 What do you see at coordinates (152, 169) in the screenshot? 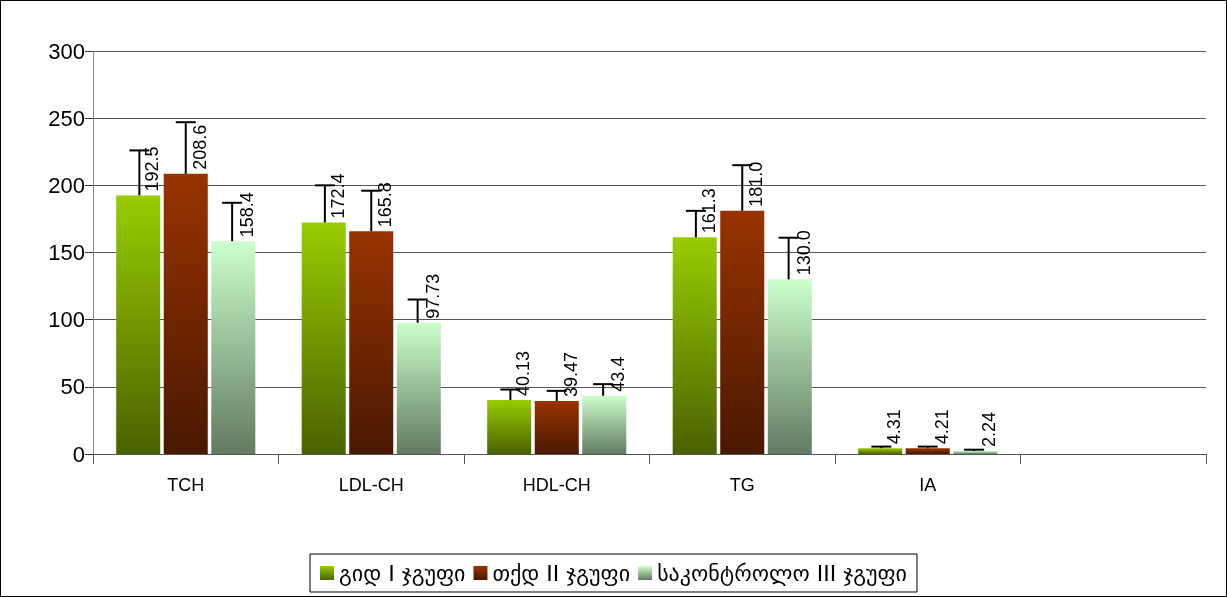
I see `data-label: 192.5` at bounding box center [152, 169].